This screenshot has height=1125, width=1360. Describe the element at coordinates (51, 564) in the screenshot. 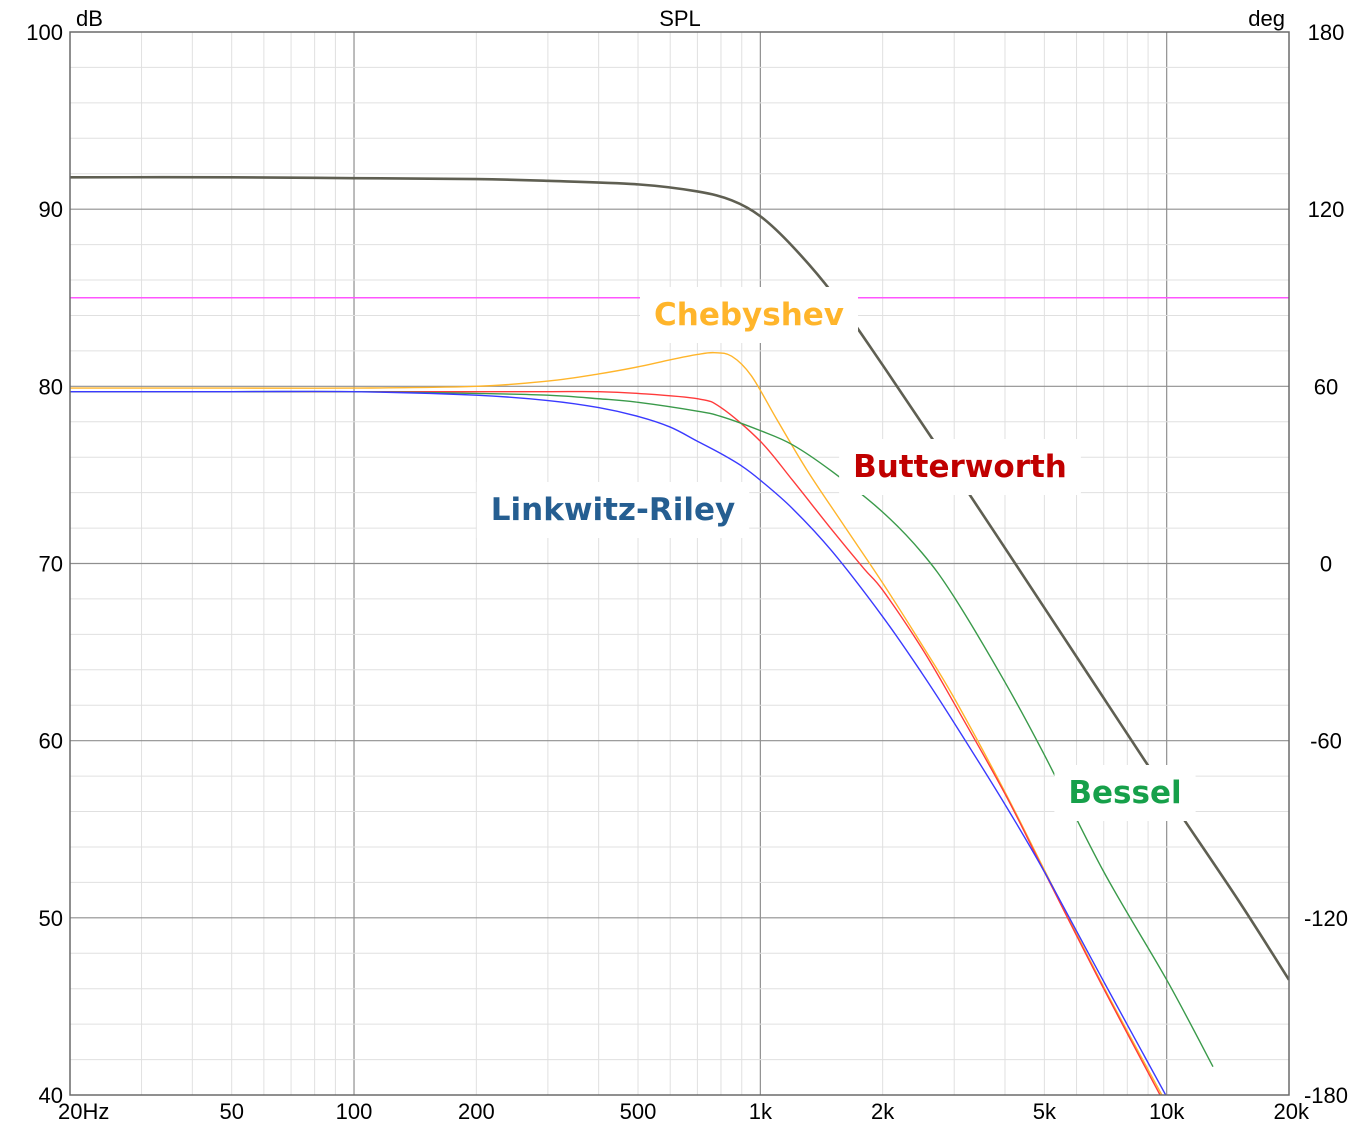

I see `y-tick-label: 70` at that location.